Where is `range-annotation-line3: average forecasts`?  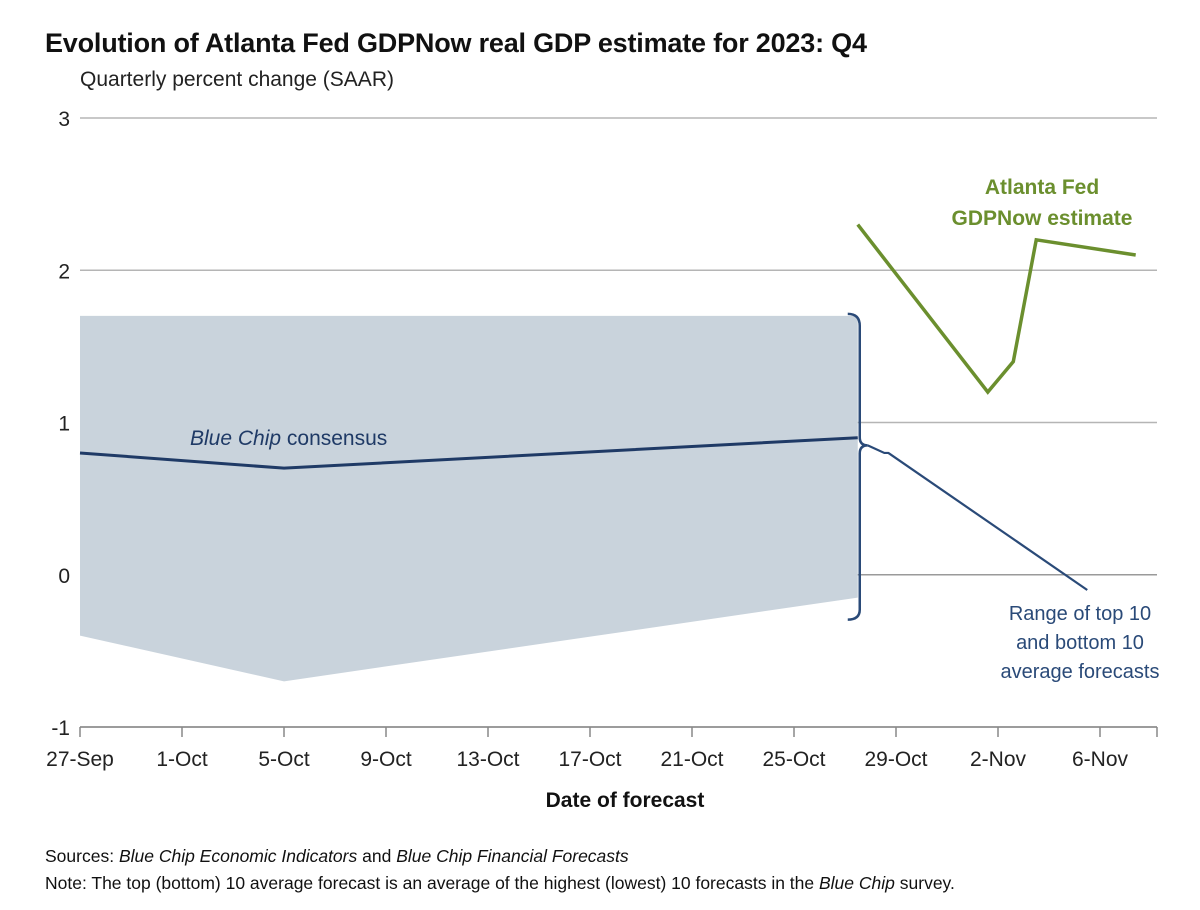 range-annotation-line3: average forecasts is located at coordinates (1080, 672).